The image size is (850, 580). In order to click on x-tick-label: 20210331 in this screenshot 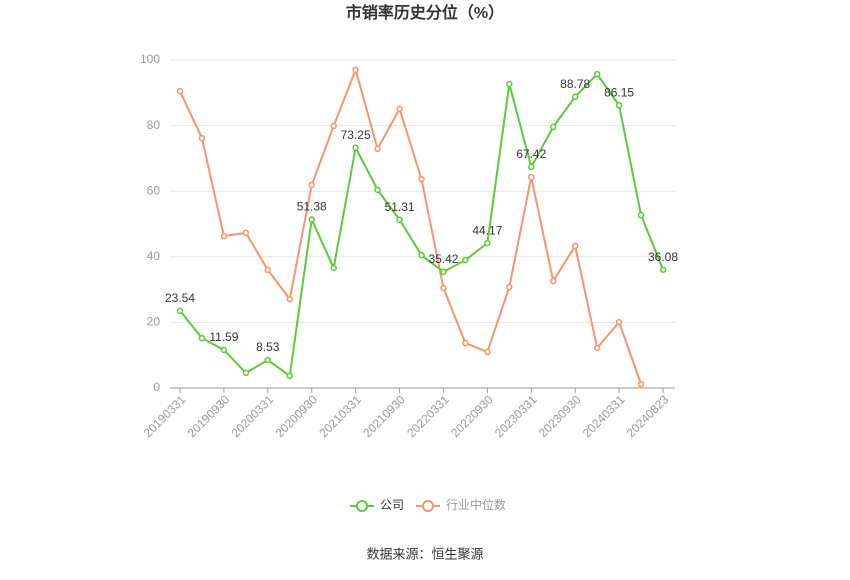, I will do `click(340, 416)`.